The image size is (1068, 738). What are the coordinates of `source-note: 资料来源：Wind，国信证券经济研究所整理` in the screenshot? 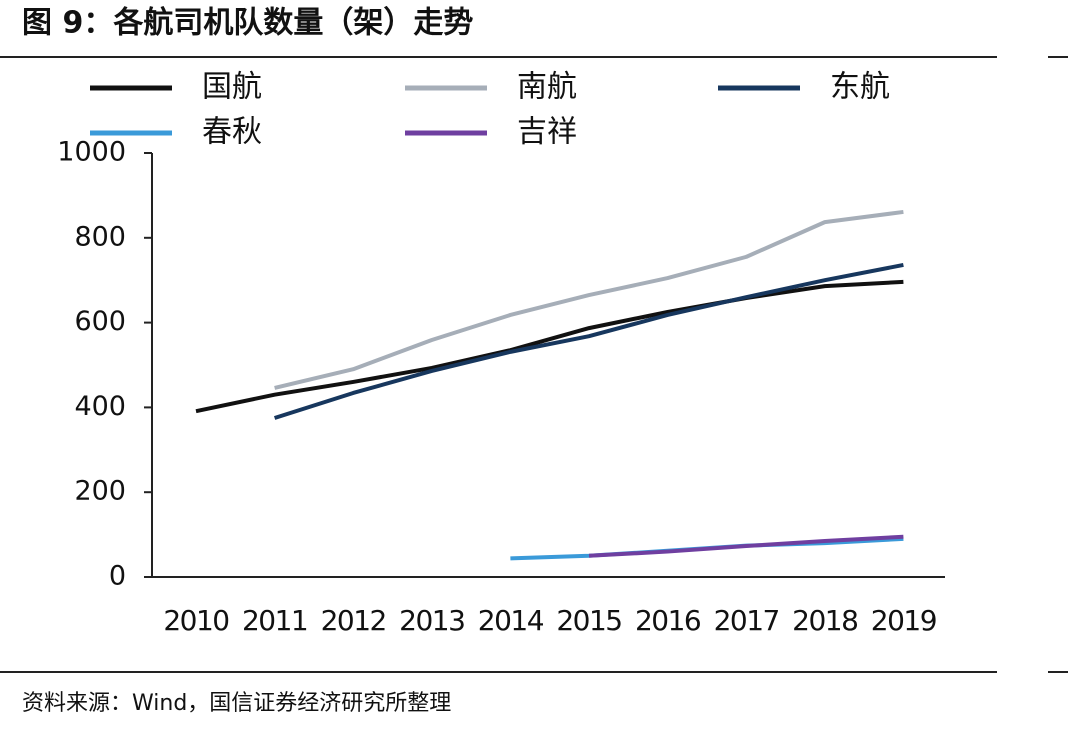 It's located at (236, 703).